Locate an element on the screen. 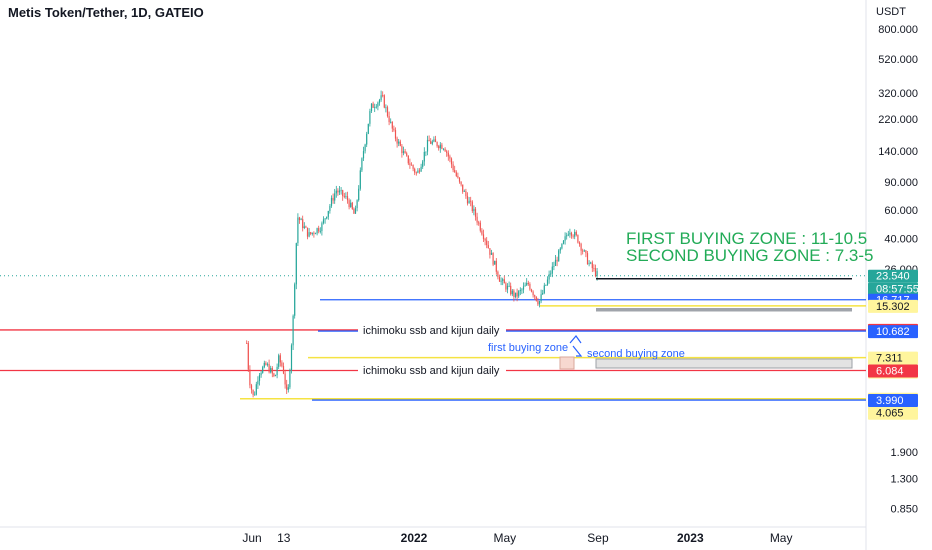 The image size is (932, 550). marker-box is located at coordinates (567, 363).